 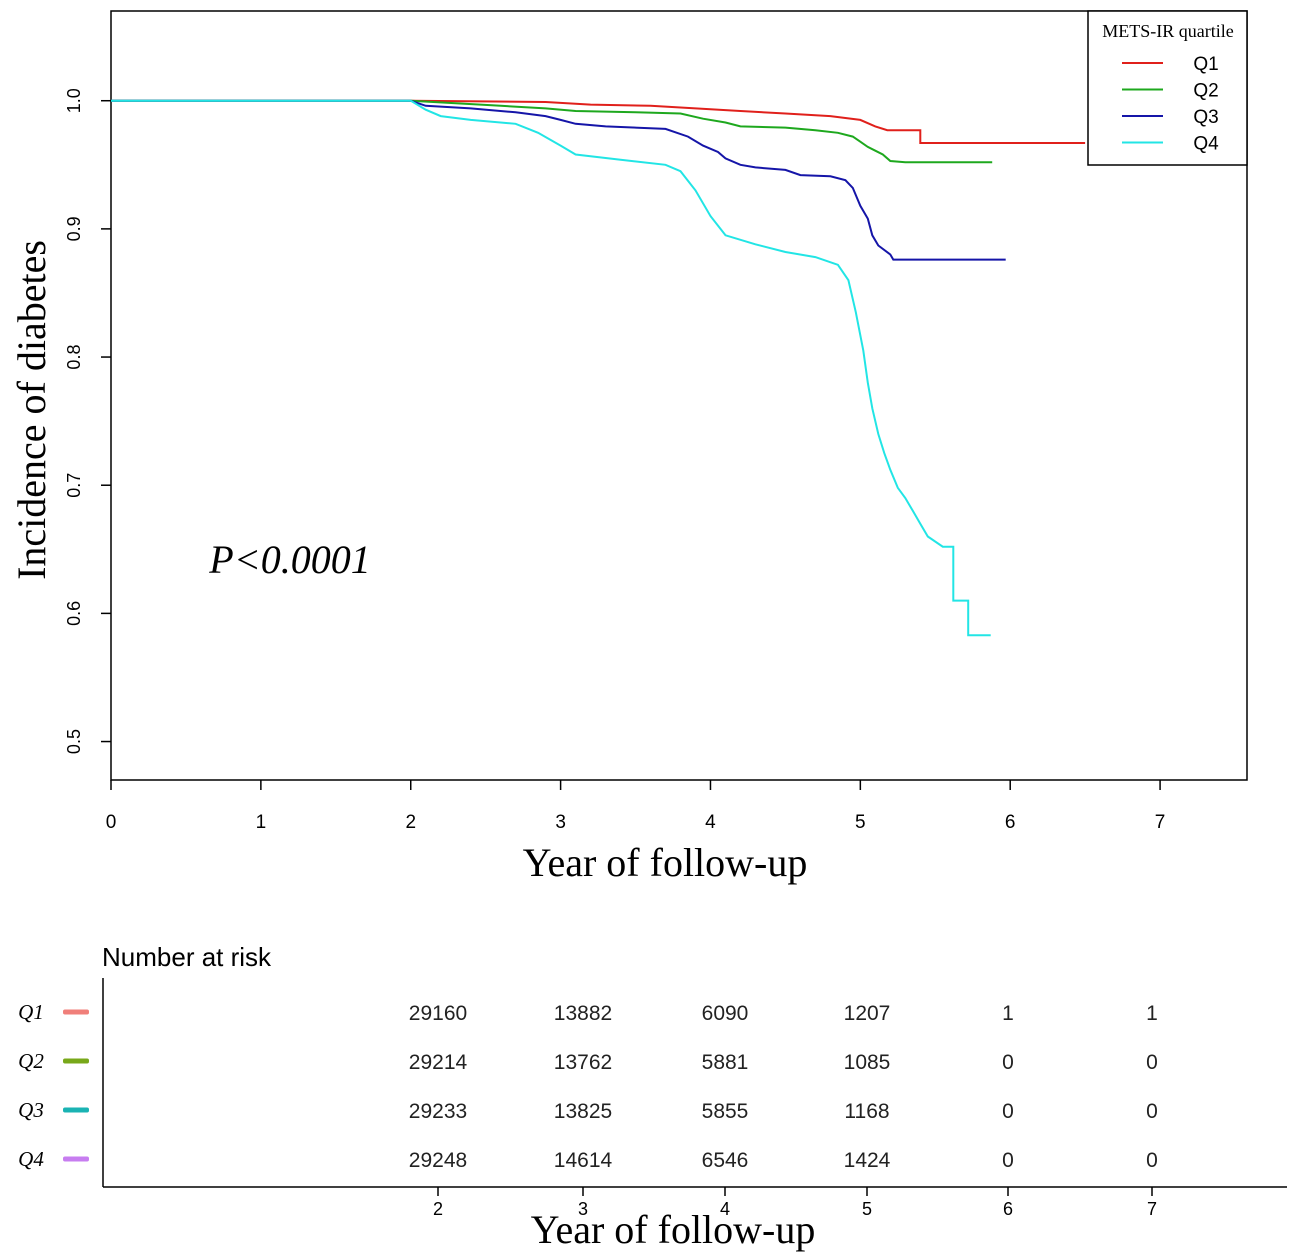 What do you see at coordinates (725, 1111) in the screenshot?
I see `risk-cell: 5855` at bounding box center [725, 1111].